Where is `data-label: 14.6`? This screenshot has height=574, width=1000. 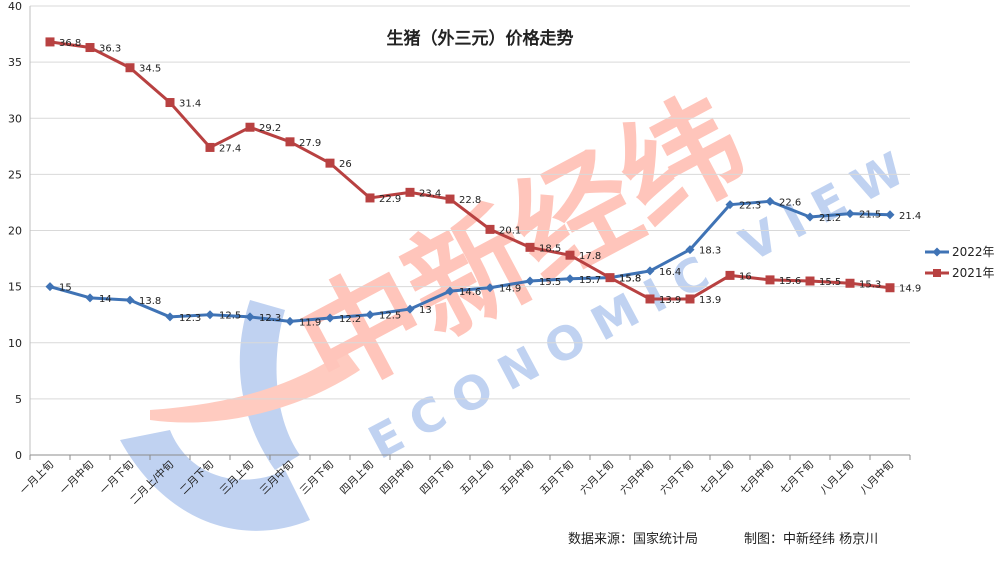 data-label: 14.6 is located at coordinates (470, 292).